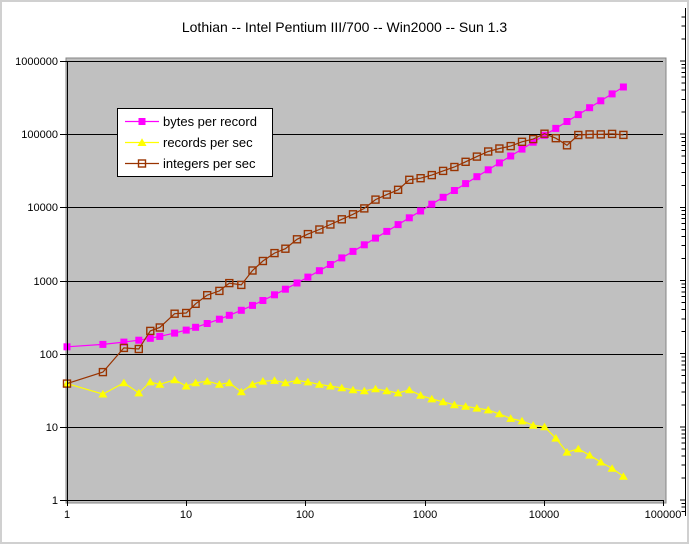 The height and width of the screenshot is (544, 689). What do you see at coordinates (39, 135) in the screenshot?
I see `y-axis-tick-label: 100000` at bounding box center [39, 135].